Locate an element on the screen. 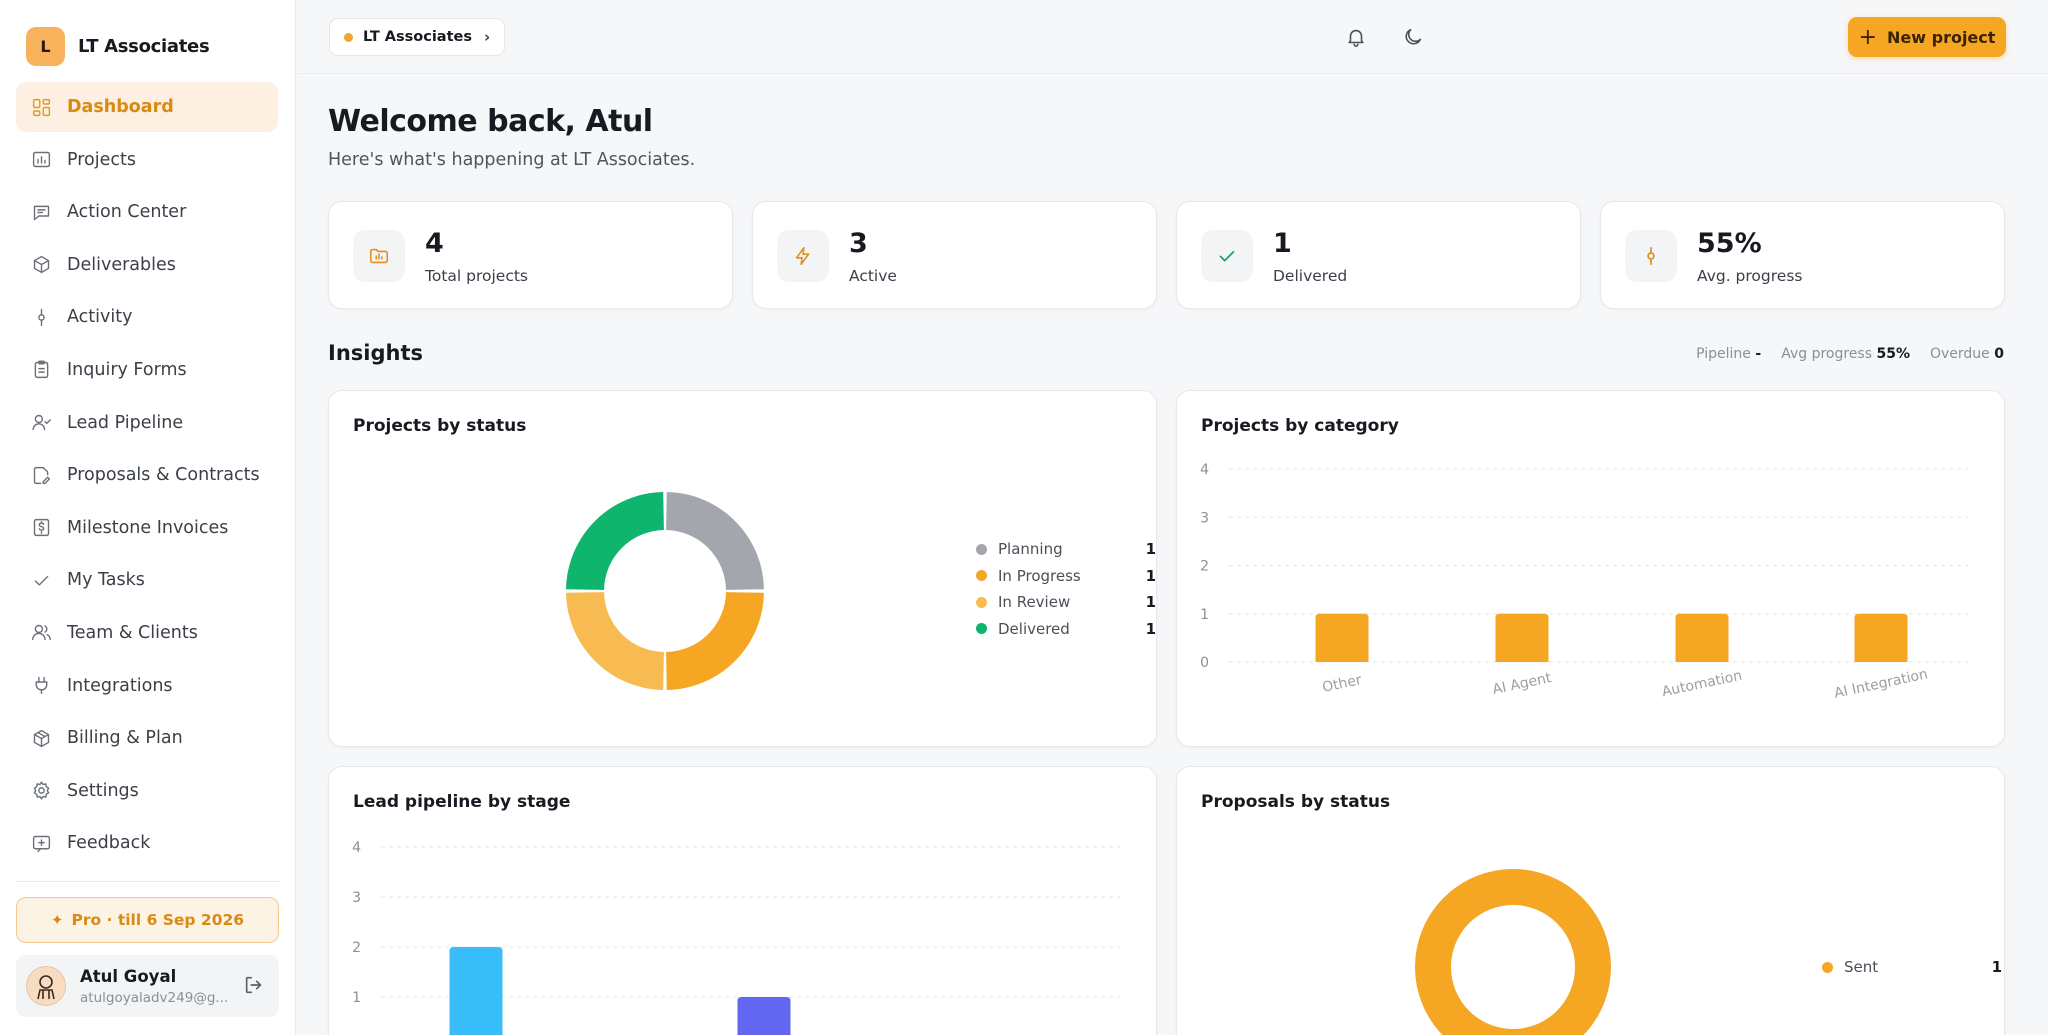  donut-slice-sent is located at coordinates (1513, 952).